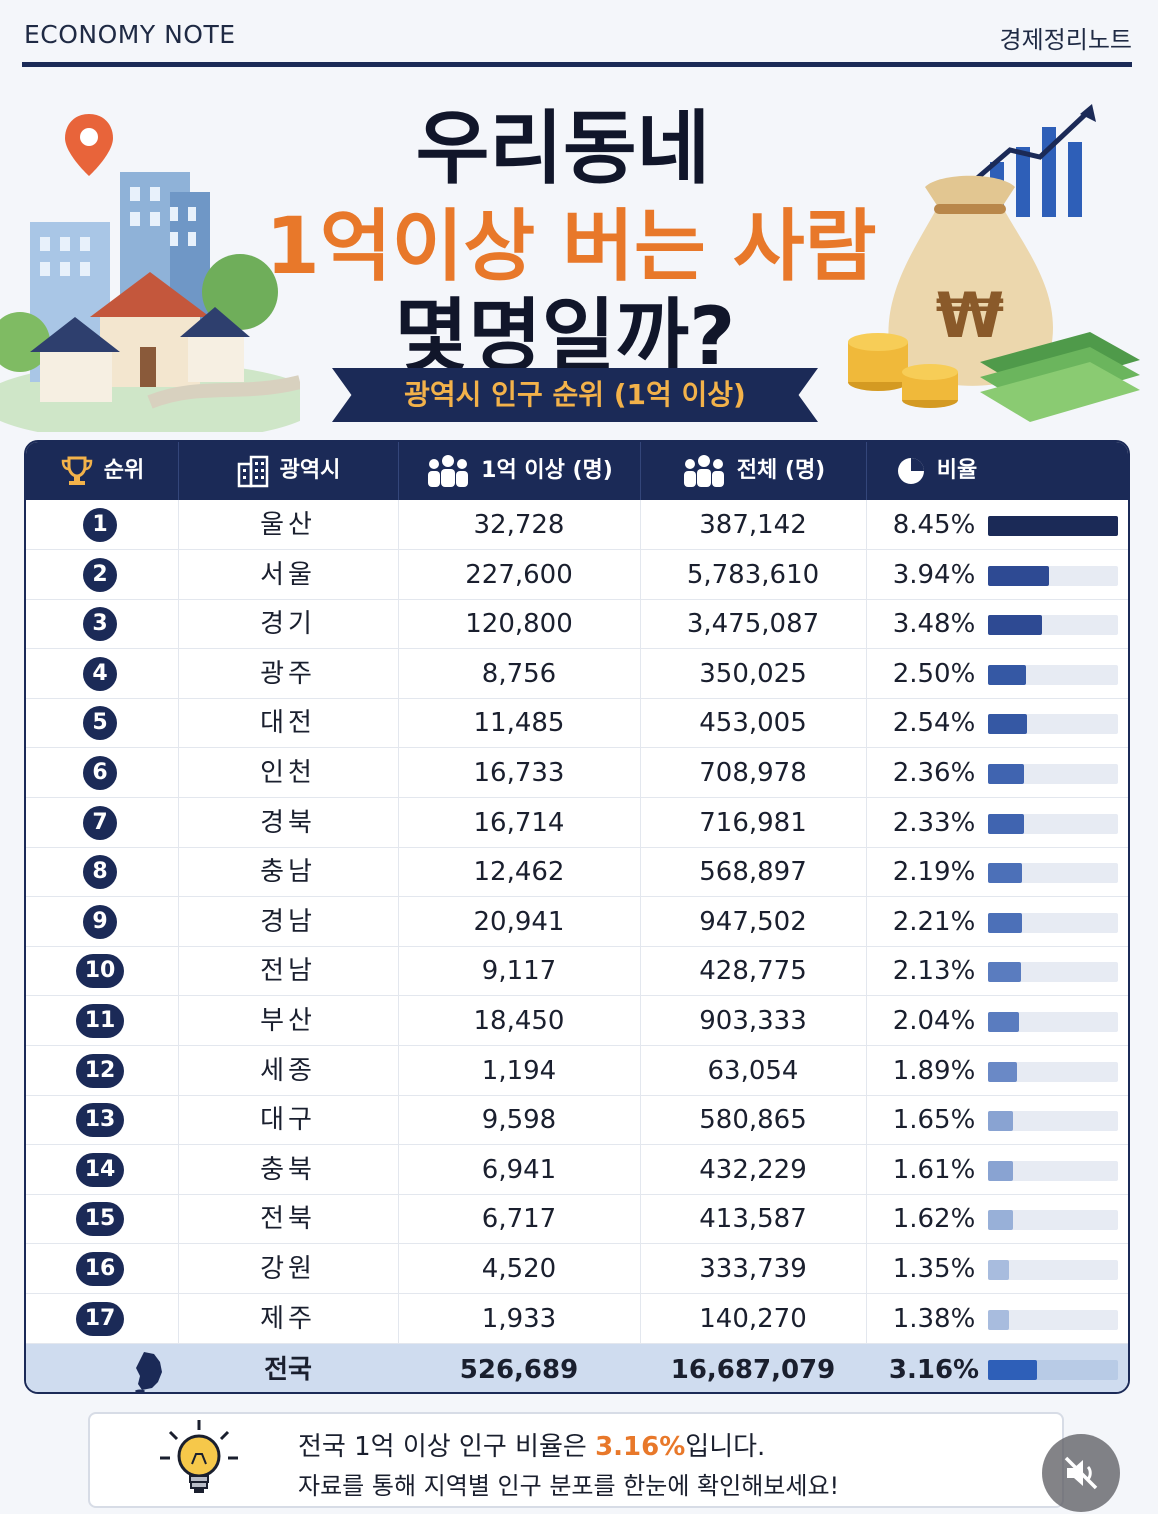 The image size is (1158, 1514). What do you see at coordinates (519, 1219) in the screenshot?
I see `high-earners-cell: 6,717` at bounding box center [519, 1219].